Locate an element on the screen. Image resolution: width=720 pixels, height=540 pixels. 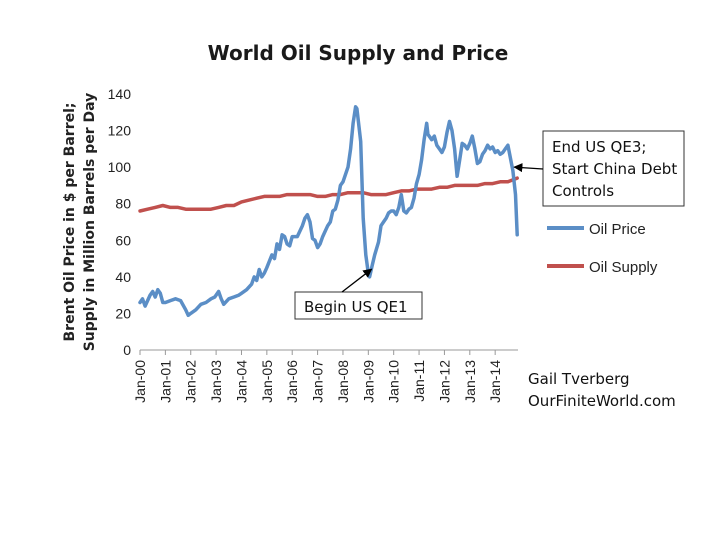
x-tick-label: Jan-06 is located at coordinates (292, 381).